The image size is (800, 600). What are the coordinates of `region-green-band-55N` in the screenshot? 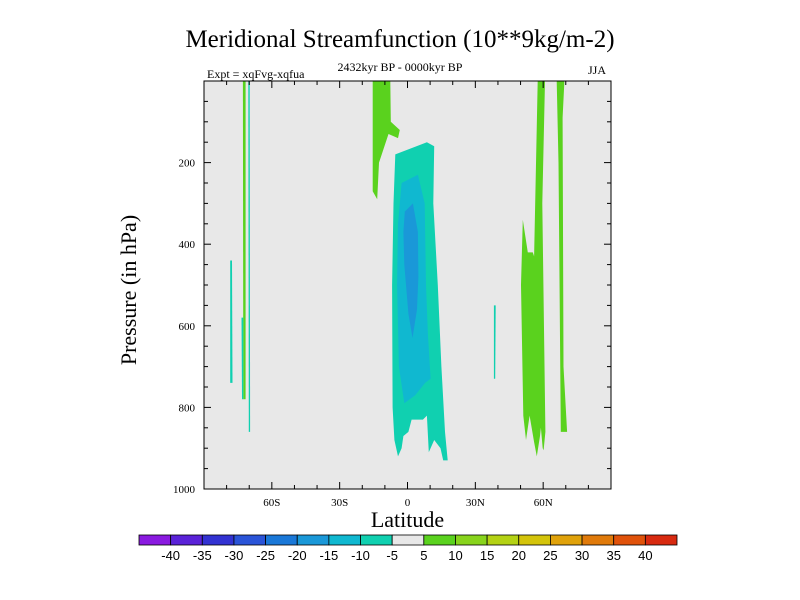 It's located at (533, 269).